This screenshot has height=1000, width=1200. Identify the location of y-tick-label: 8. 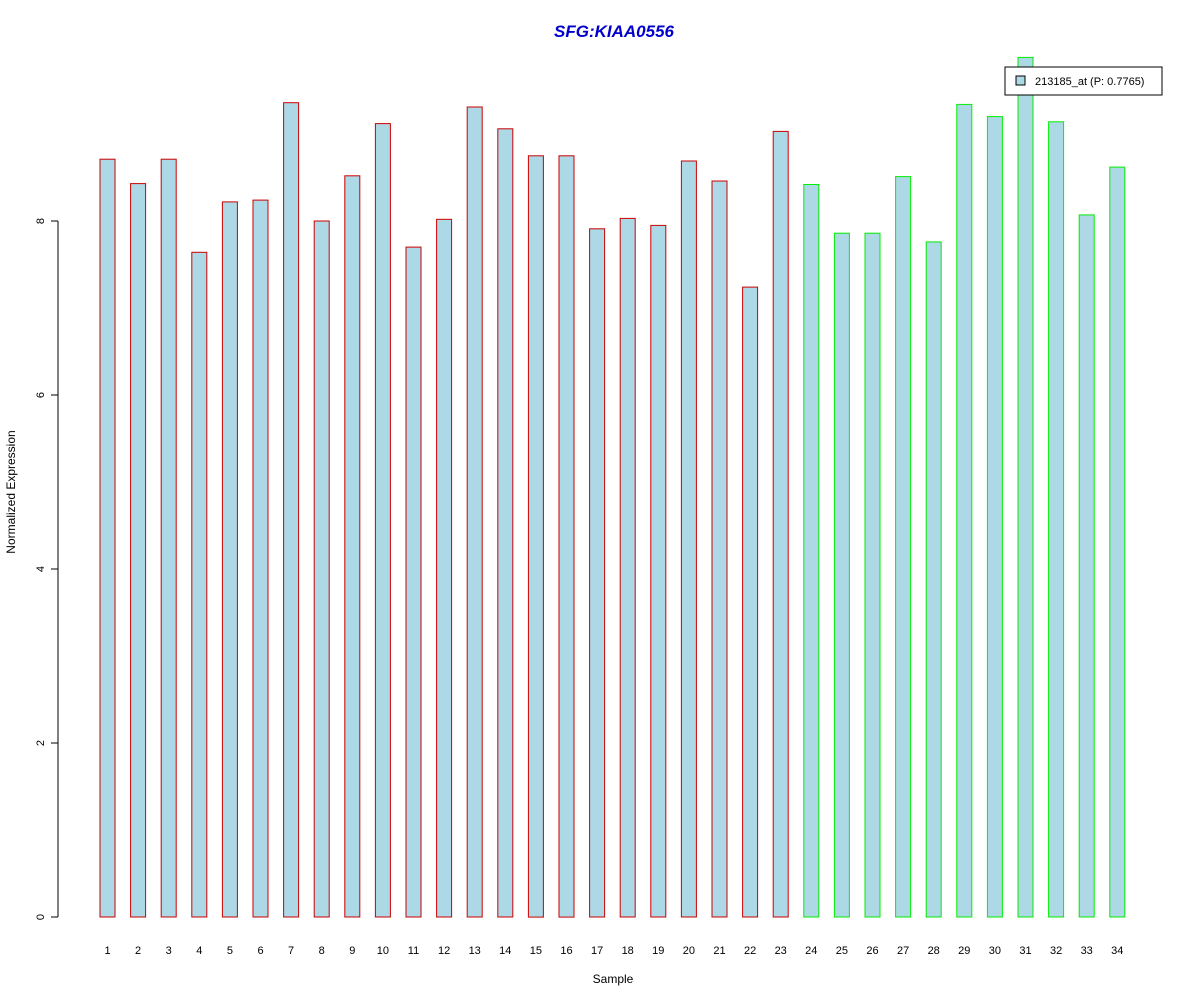
(41, 221).